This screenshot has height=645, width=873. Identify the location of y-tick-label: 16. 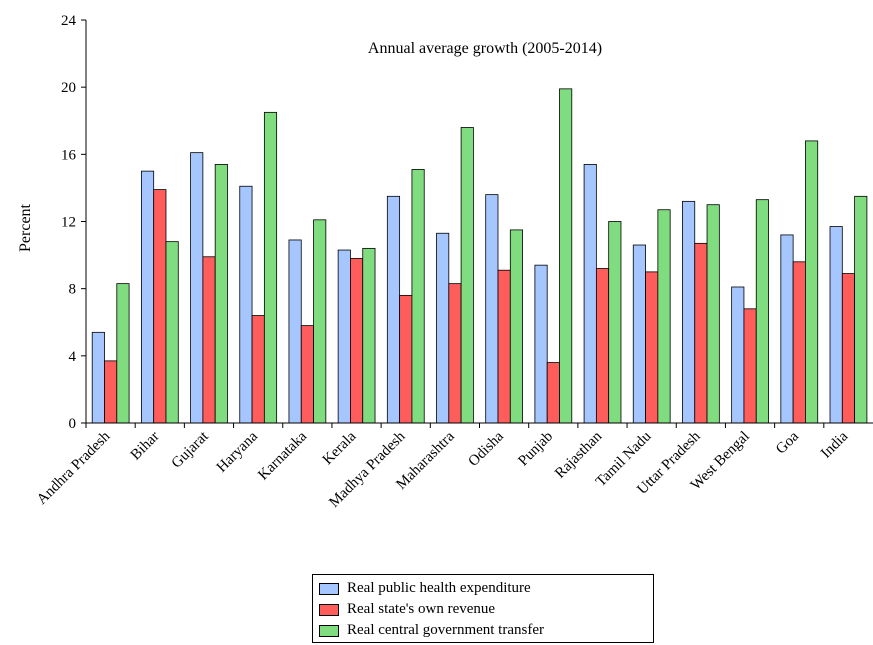
(69, 155).